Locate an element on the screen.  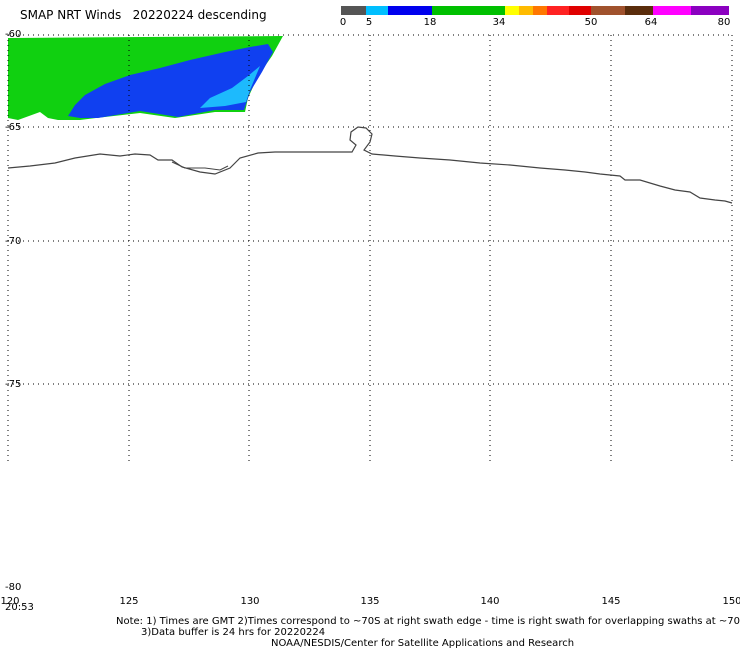
legend-segment-light is located at coordinates (377, 10).